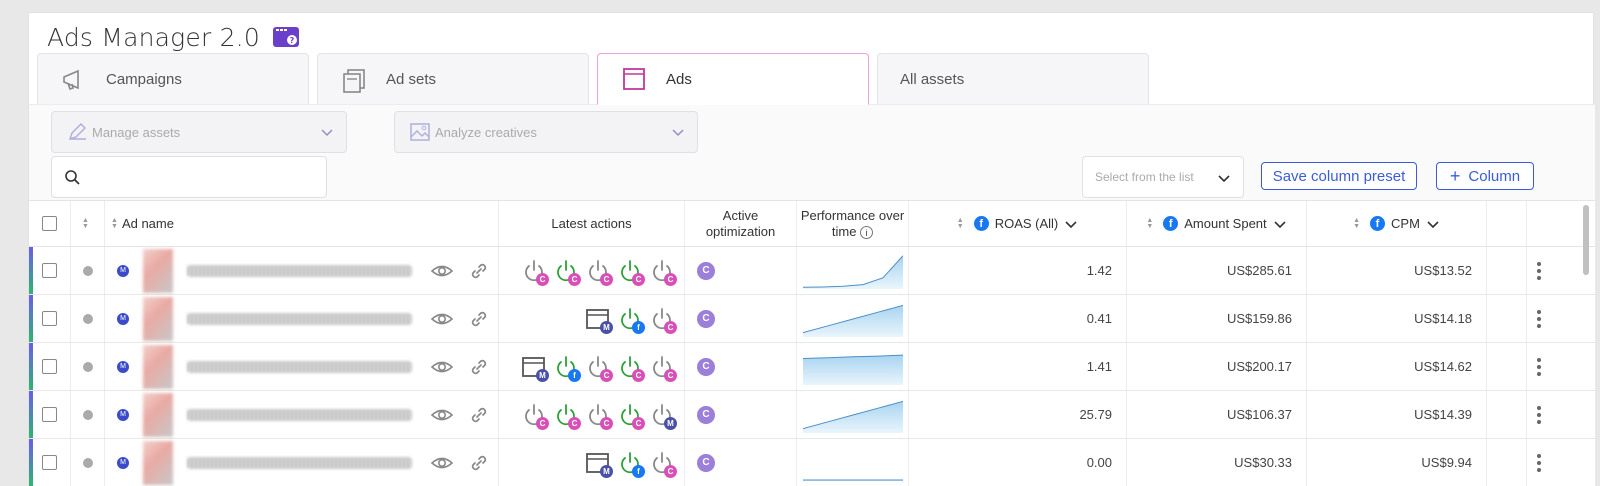 The height and width of the screenshot is (486, 1600). Describe the element at coordinates (867, 232) in the screenshot. I see `info-icon: i` at that location.